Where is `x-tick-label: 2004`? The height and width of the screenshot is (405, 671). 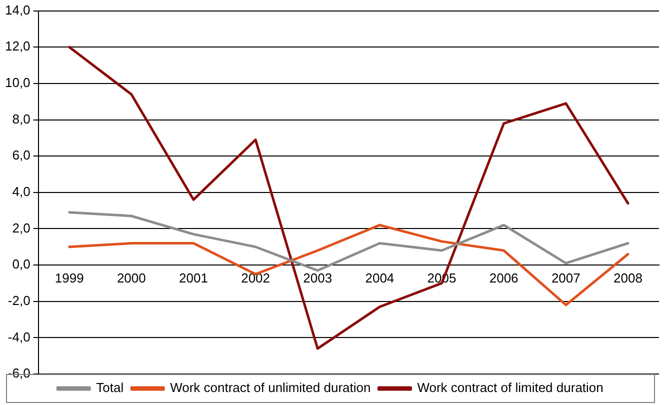
x-tick-label: 2004 is located at coordinates (379, 278).